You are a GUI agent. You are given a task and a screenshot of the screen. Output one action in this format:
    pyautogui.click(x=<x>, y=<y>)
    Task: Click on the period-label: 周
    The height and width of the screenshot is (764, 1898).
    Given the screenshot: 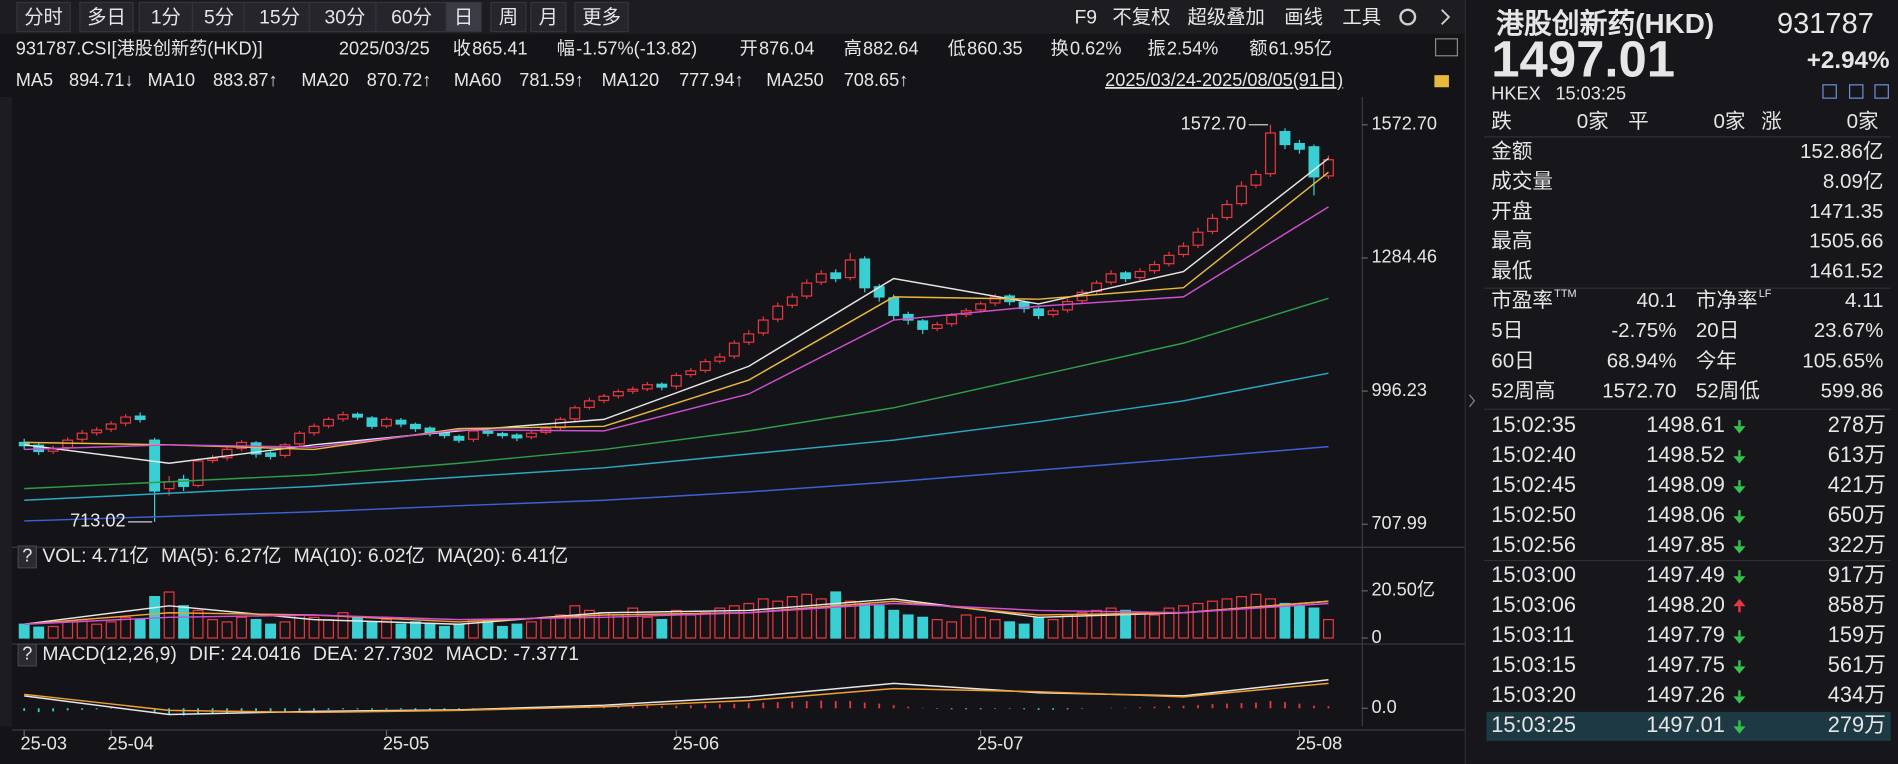 What is the action you would take?
    pyautogui.click(x=508, y=17)
    